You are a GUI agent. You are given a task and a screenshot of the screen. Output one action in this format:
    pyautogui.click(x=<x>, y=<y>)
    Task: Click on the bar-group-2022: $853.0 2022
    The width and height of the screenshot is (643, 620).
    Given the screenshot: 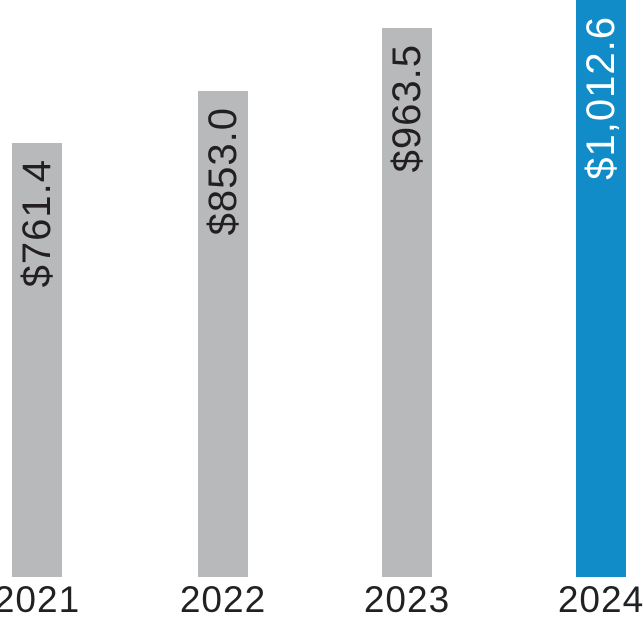 What is the action you would take?
    pyautogui.click(x=222, y=354)
    